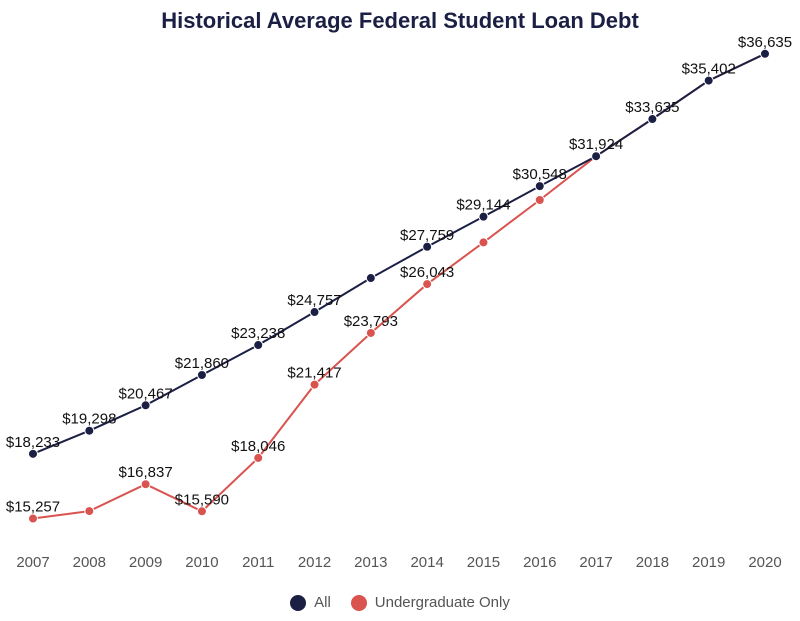 This screenshot has width=800, height=621. Describe the element at coordinates (314, 562) in the screenshot. I see `x-tick-label: 2012` at that location.